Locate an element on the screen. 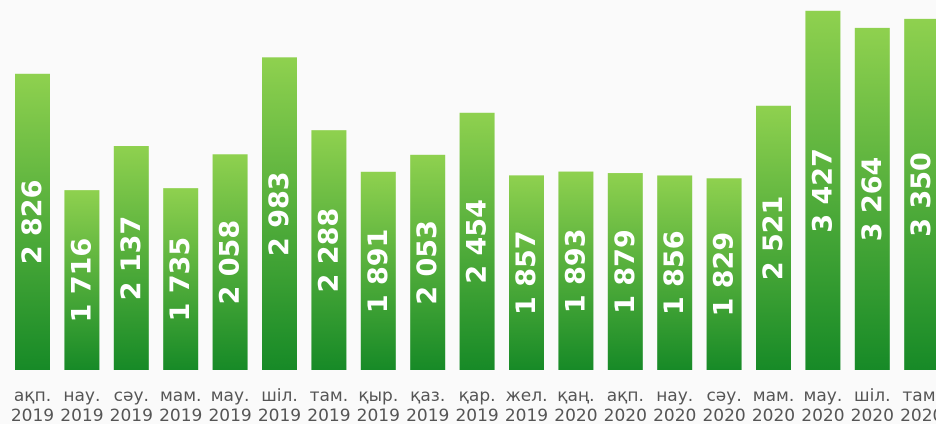  x-tick-label: ақп. 2019 is located at coordinates (32, 405).